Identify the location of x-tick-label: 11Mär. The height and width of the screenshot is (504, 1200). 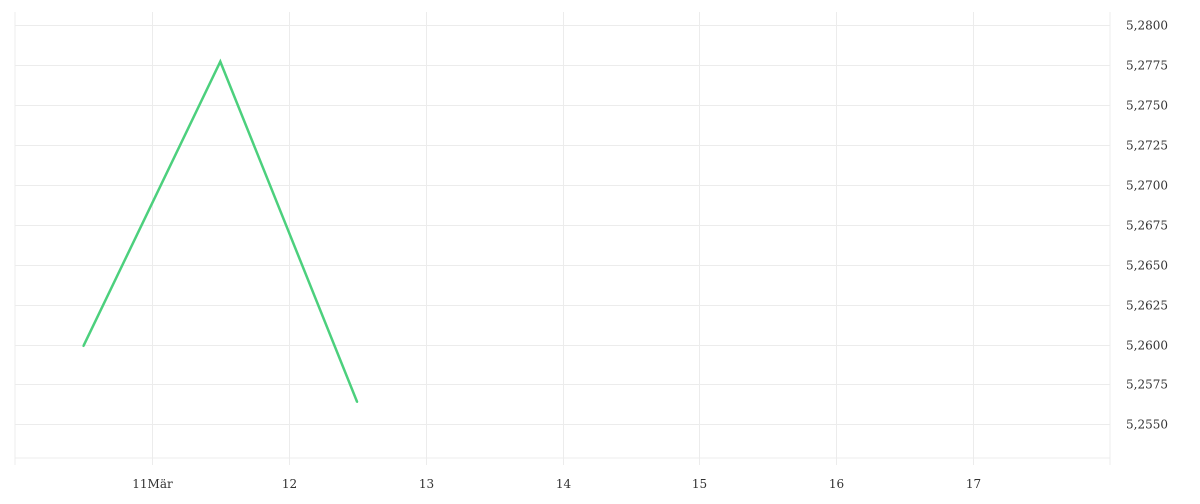
(152, 484).